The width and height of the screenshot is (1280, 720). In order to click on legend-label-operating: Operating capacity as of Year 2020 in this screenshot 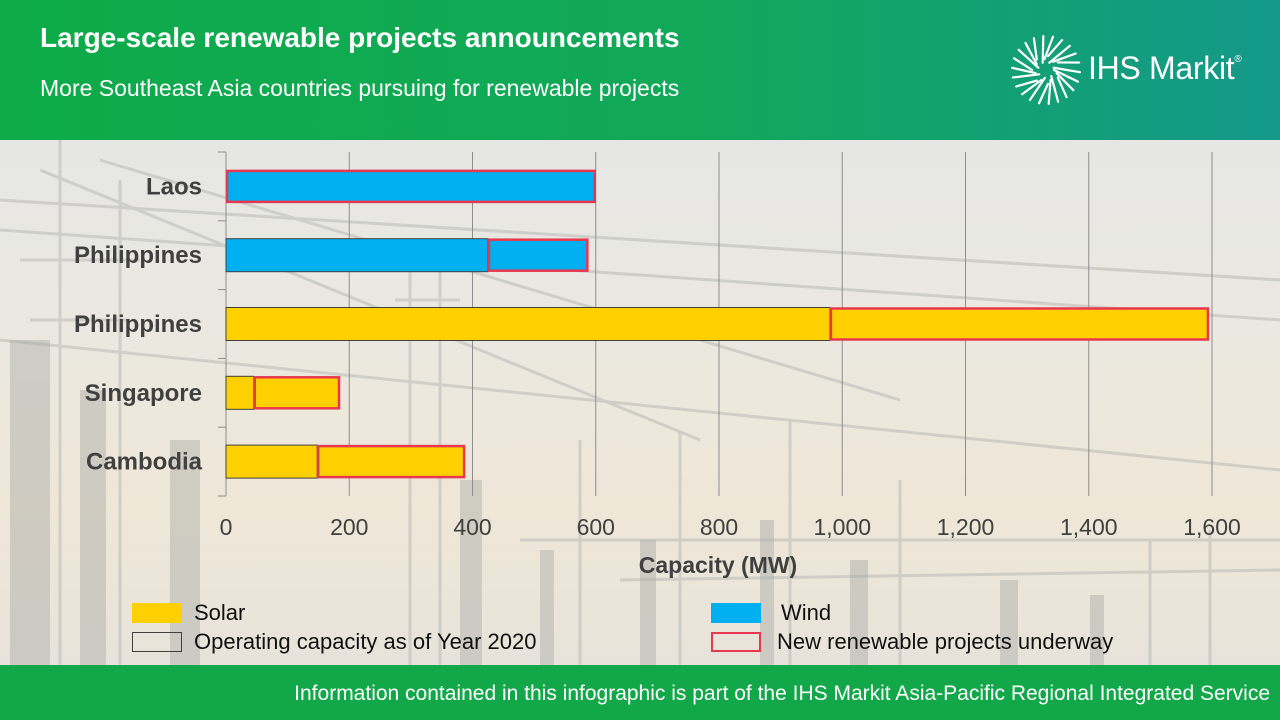, I will do `click(365, 641)`.